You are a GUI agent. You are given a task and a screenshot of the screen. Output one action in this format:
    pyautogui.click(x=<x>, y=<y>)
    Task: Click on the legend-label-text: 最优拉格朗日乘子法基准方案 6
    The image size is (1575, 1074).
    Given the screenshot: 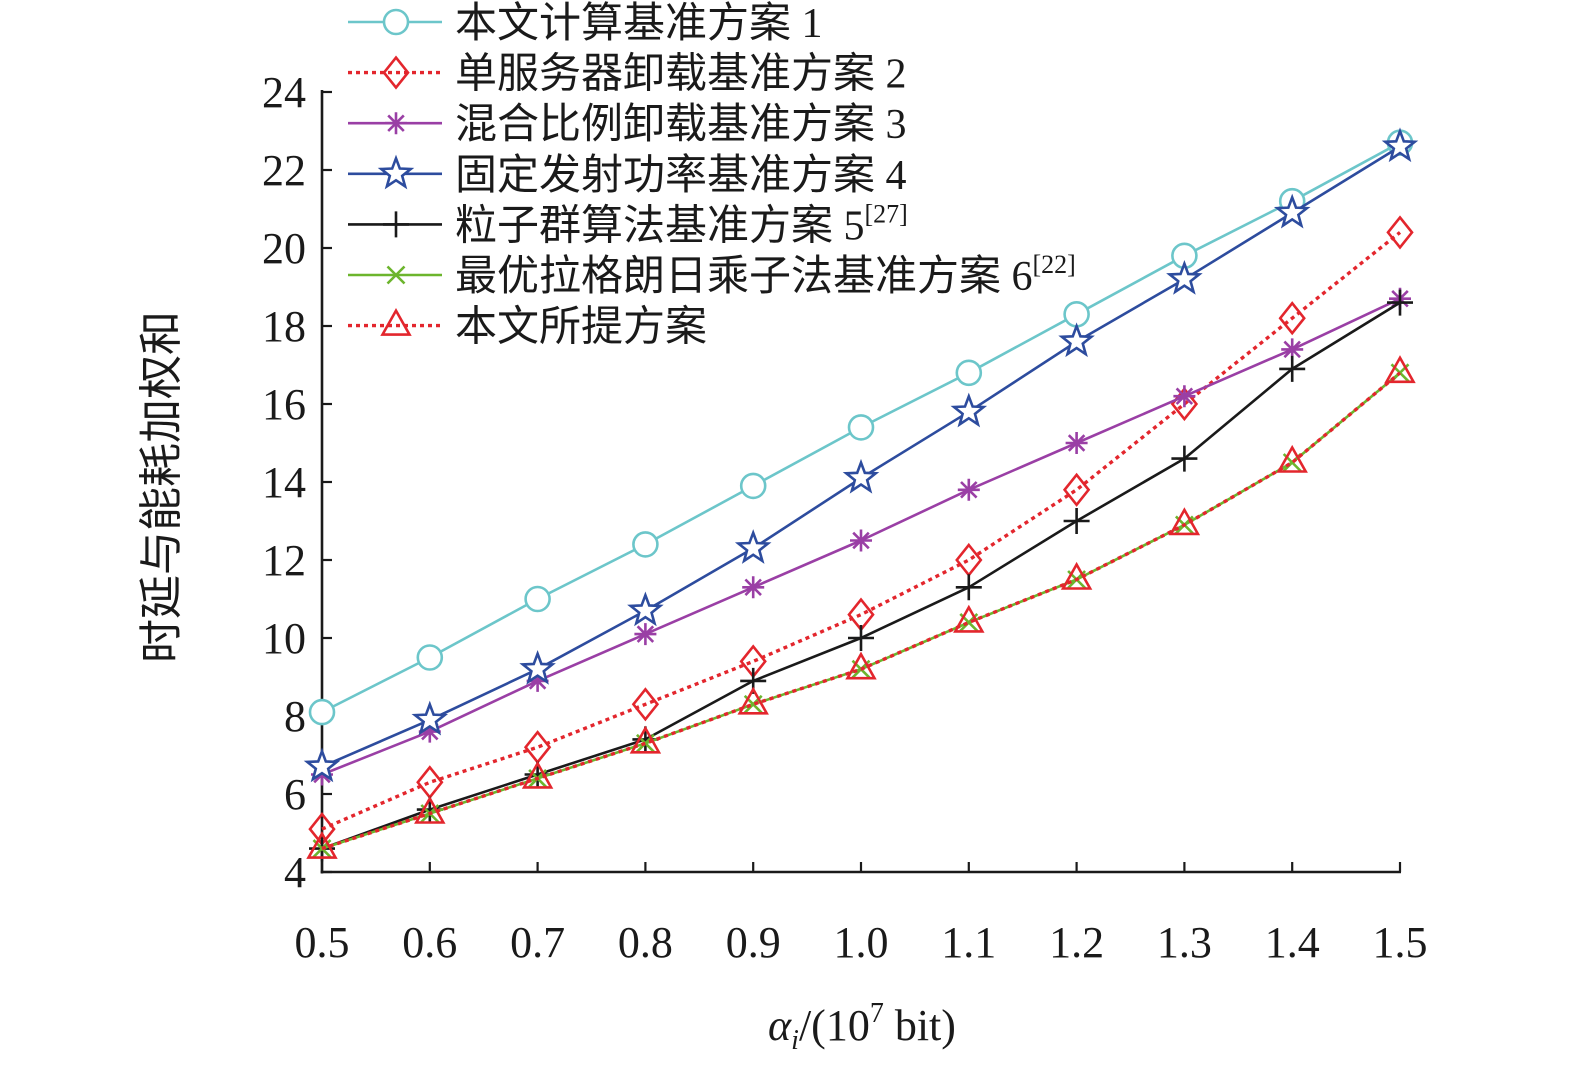 What is the action you would take?
    pyautogui.click(x=744, y=276)
    